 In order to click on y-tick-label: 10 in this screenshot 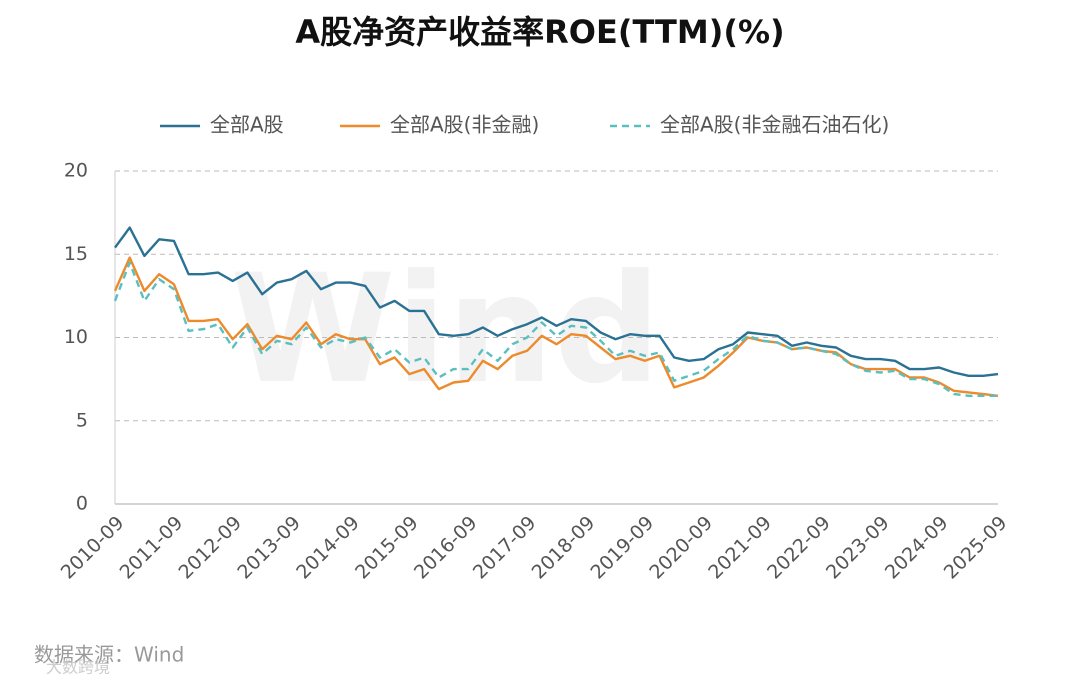, I will do `click(76, 337)`.